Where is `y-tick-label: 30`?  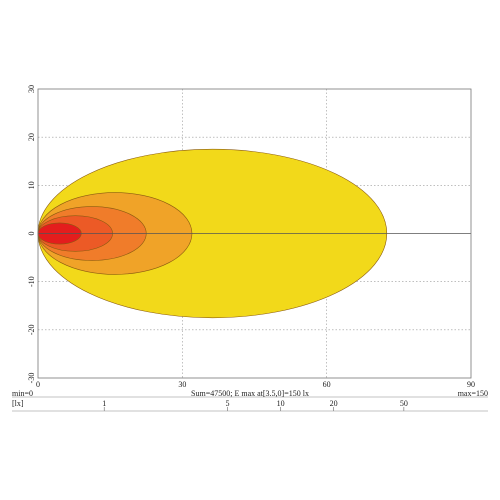 y-tick-label: 30 is located at coordinates (31, 89).